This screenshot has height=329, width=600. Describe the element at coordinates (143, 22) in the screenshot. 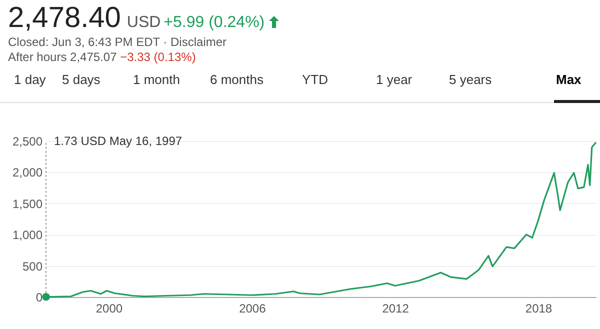

I see `text: USD` at that location.